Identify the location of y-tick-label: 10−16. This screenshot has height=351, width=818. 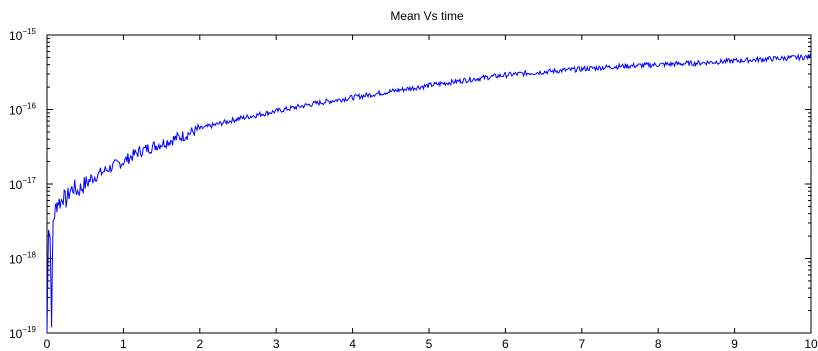
(22, 110).